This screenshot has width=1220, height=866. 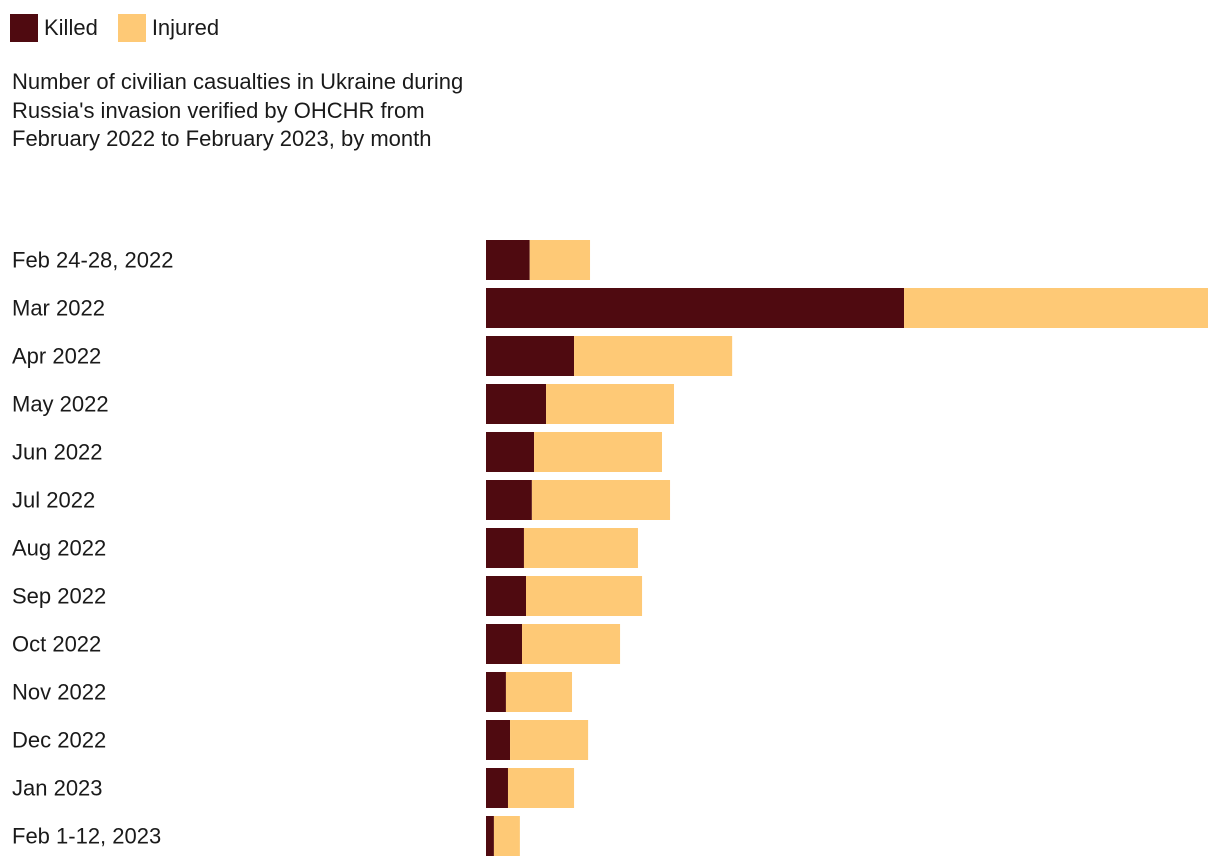 What do you see at coordinates (504, 644) in the screenshot?
I see `bar-killed-oct-2022` at bounding box center [504, 644].